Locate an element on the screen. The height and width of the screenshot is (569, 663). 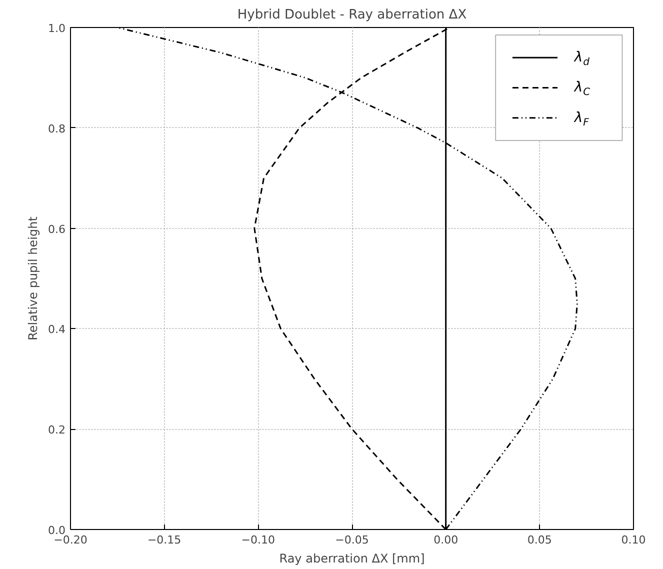
y-tick-label: 0.2 is located at coordinates (57, 430).